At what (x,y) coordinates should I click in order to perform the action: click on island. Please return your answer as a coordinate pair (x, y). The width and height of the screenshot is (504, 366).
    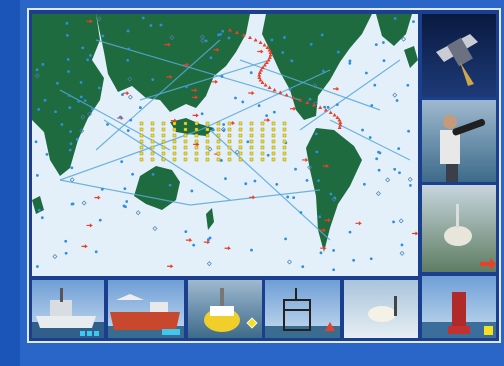
    Looking at the image, I should click on (38, 205).